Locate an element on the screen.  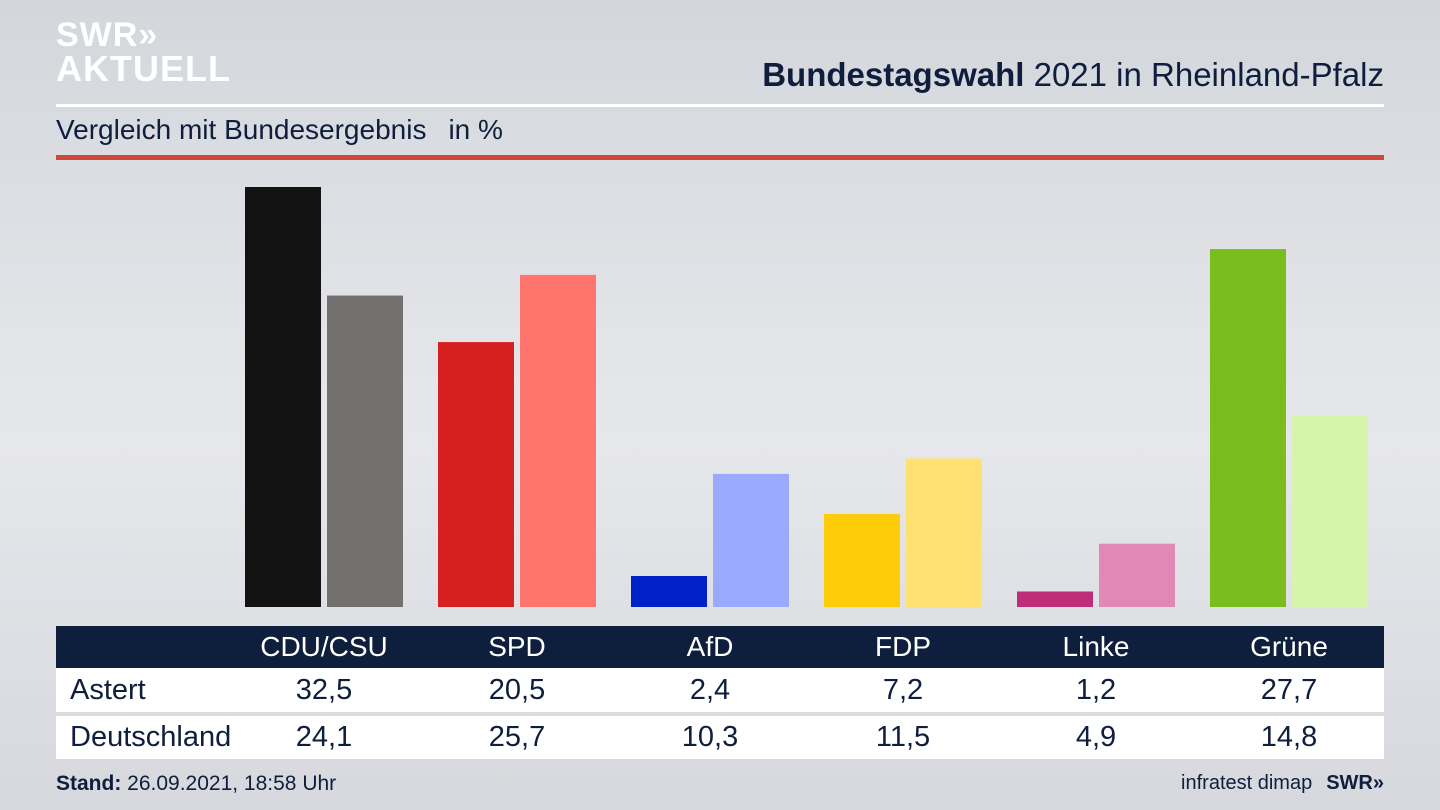
swr-aktuell-logo: SWR» AKTUELL is located at coordinates (143, 52).